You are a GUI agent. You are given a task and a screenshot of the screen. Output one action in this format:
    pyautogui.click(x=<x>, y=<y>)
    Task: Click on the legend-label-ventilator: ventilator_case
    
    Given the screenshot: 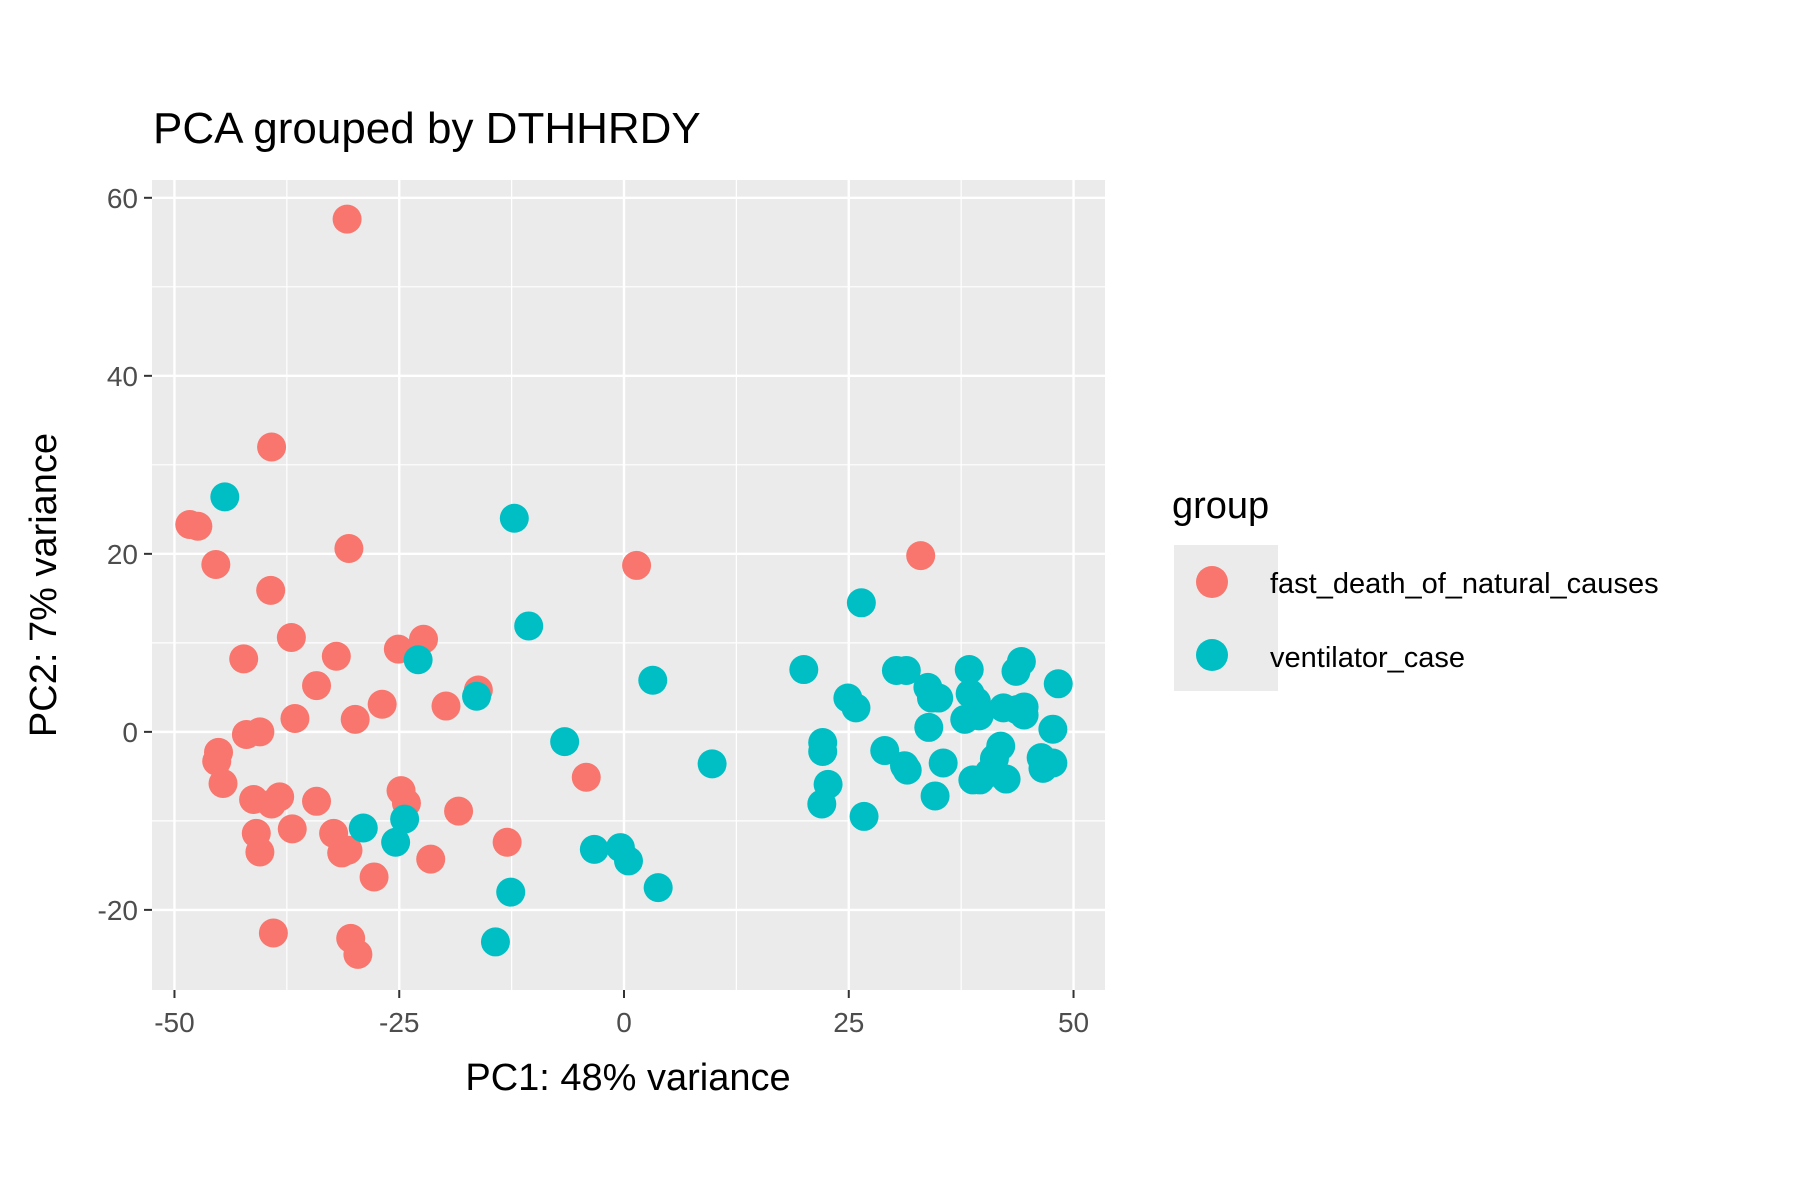 What is the action you would take?
    pyautogui.click(x=1367, y=658)
    